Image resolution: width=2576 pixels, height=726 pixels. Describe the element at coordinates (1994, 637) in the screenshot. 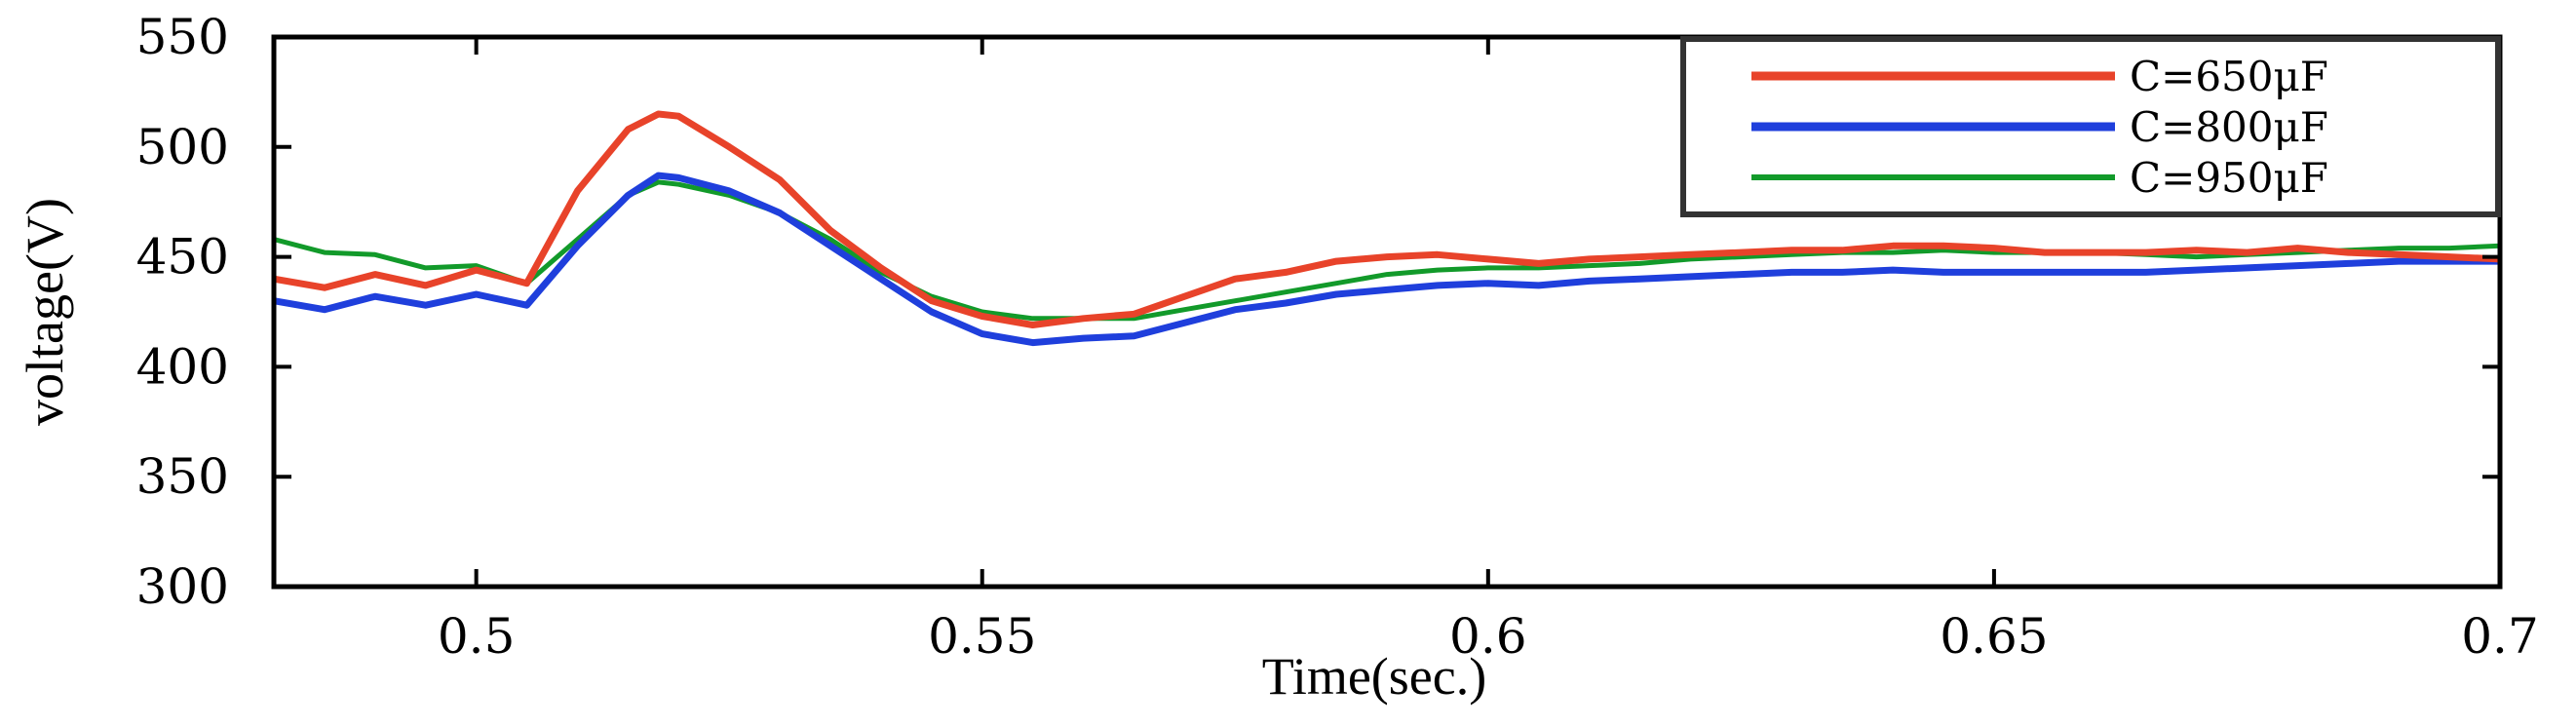

I see `x-tick-label: 0.65` at that location.